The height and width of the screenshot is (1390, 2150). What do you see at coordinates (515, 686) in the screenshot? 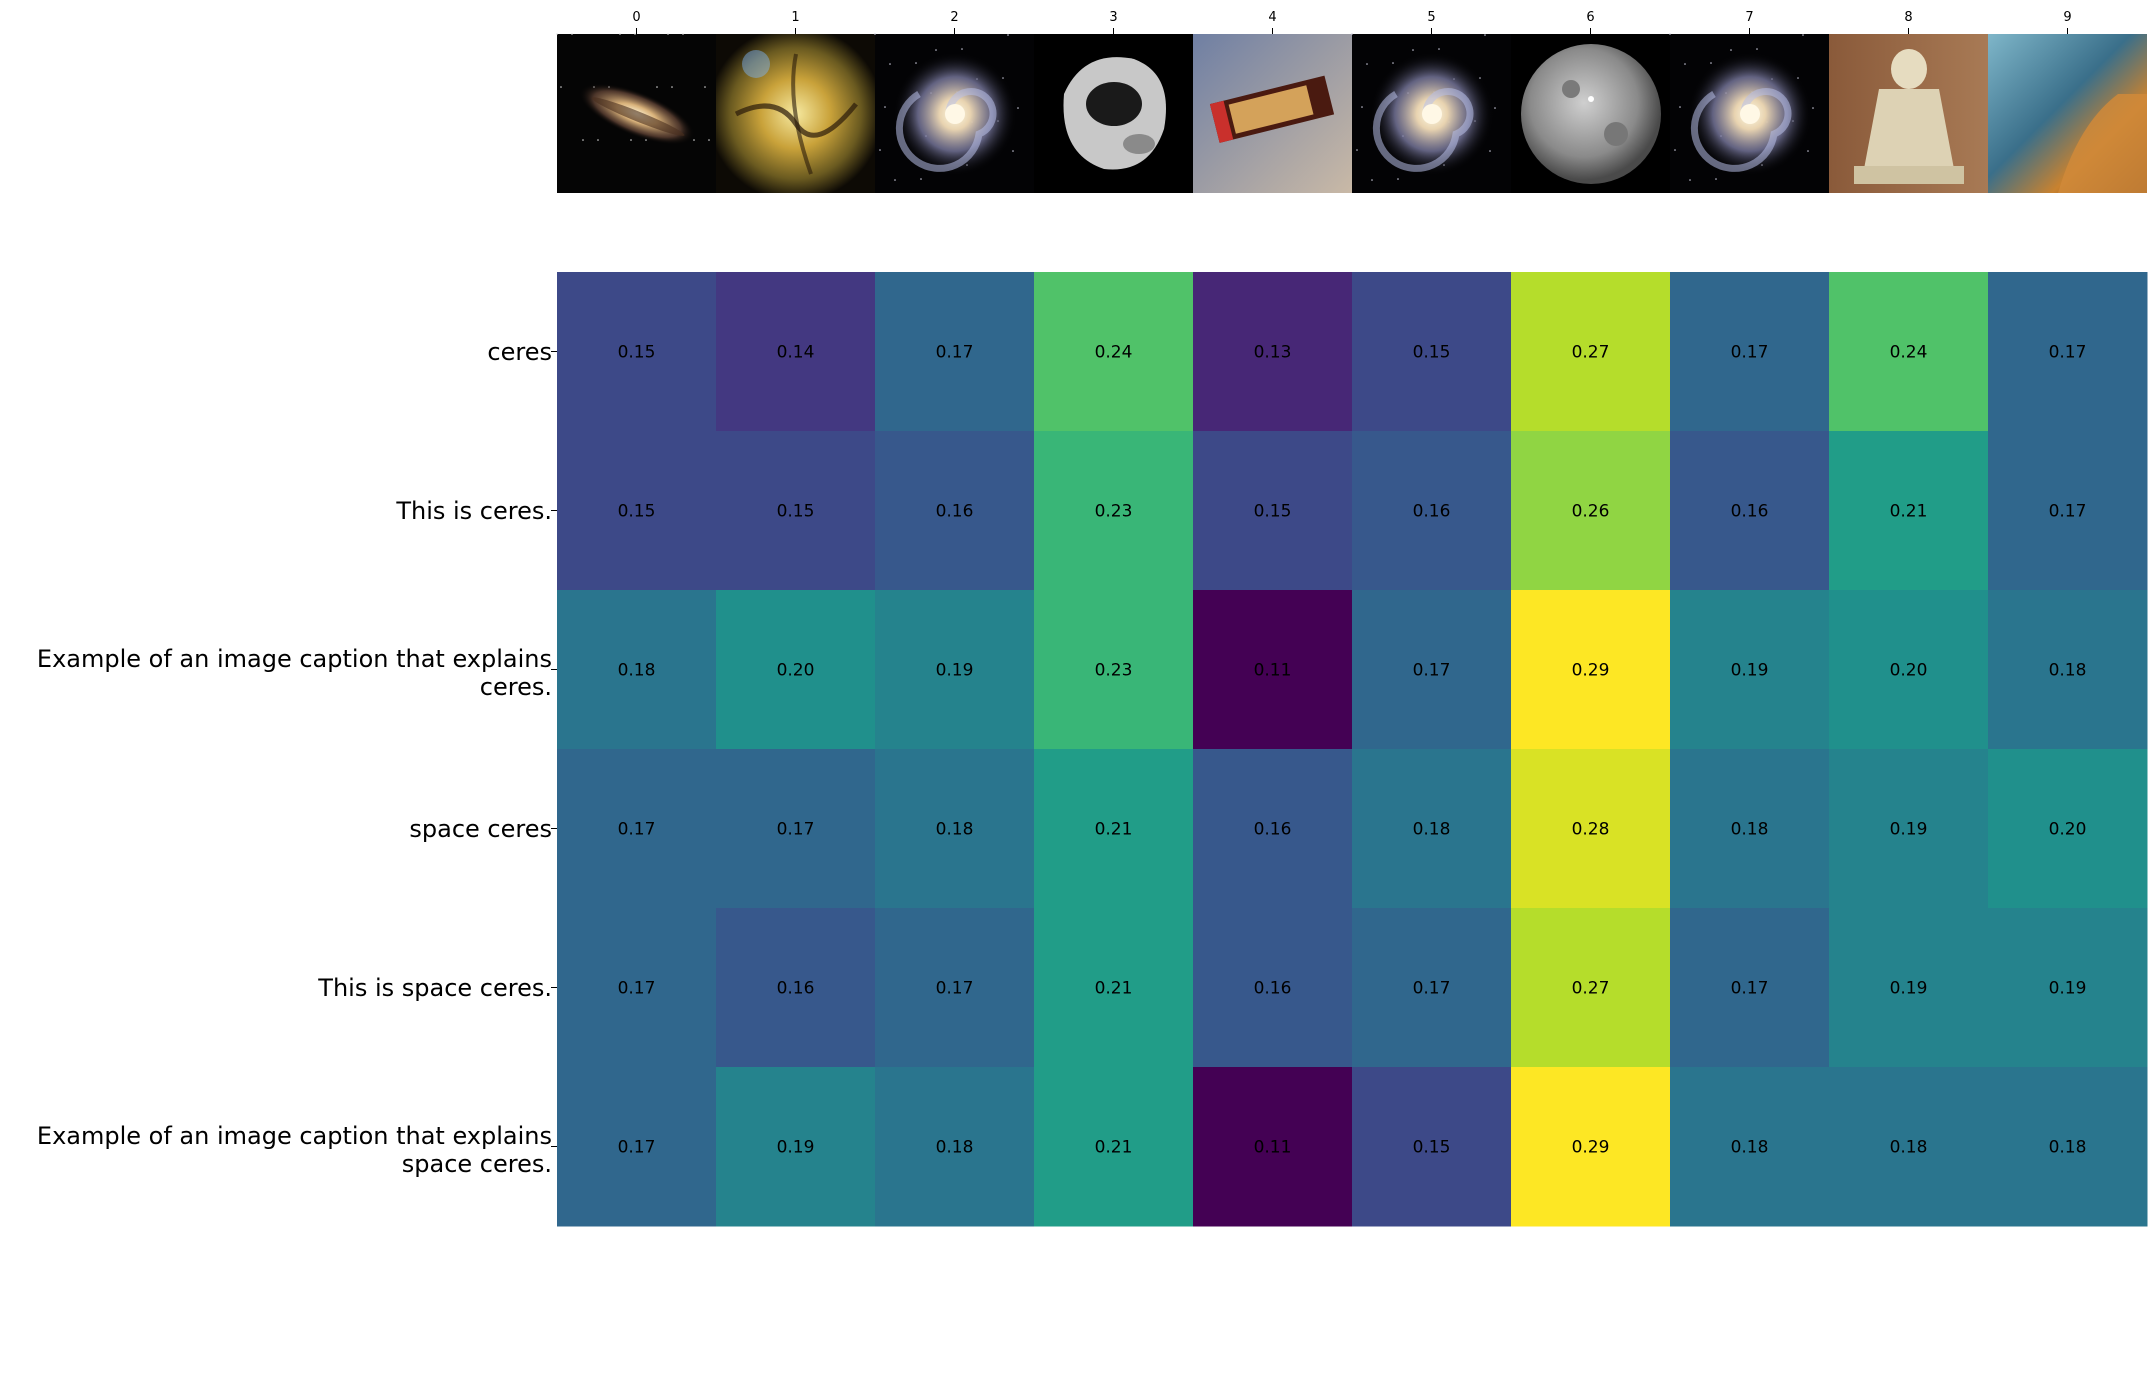
I see `row-label-line: ceres.` at bounding box center [515, 686].